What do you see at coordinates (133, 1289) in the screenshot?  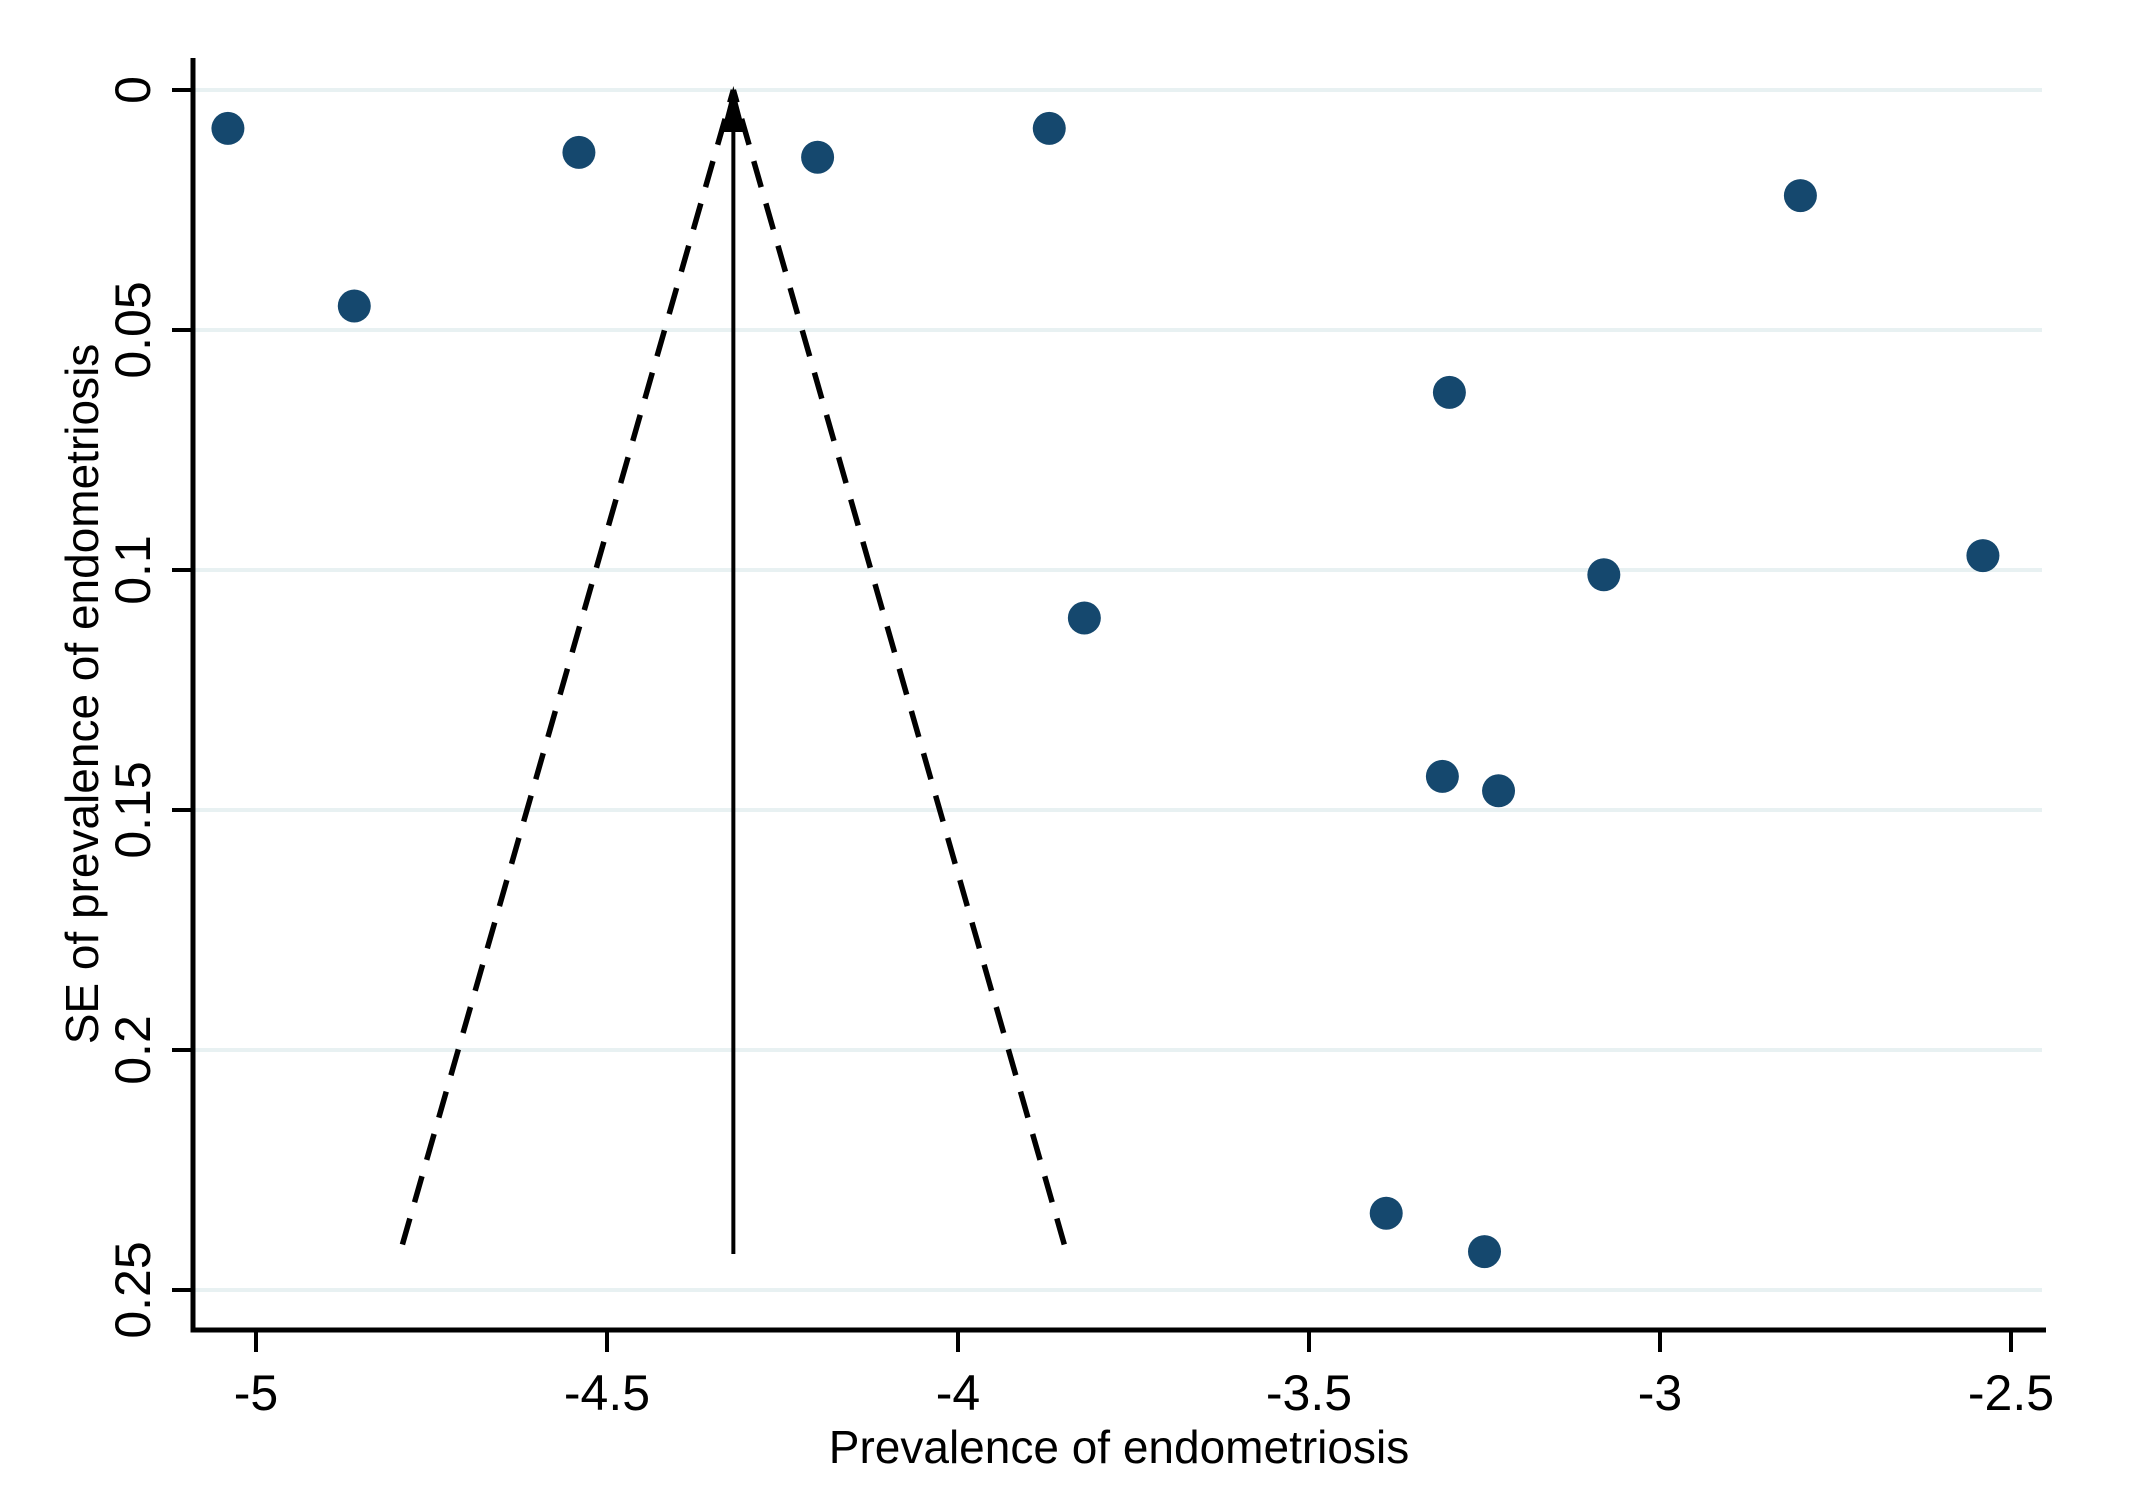 I see `y-tick-label: 0.25` at bounding box center [133, 1289].